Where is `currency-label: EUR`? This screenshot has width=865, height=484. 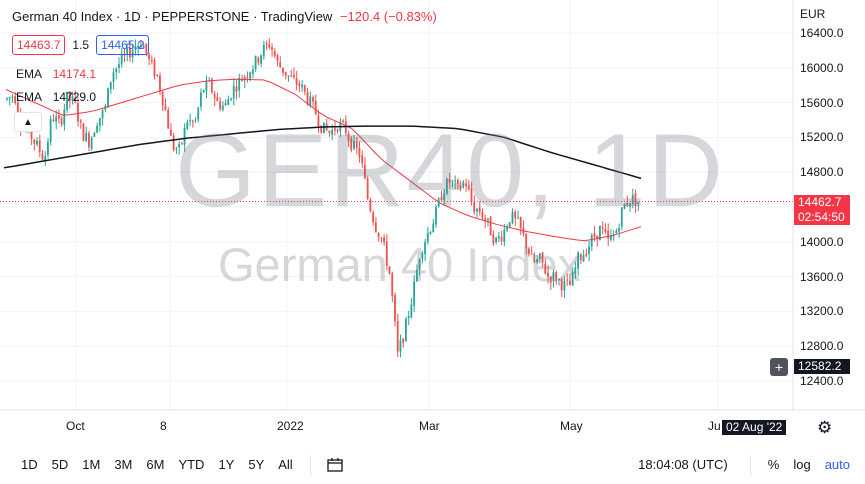 currency-label: EUR is located at coordinates (813, 14).